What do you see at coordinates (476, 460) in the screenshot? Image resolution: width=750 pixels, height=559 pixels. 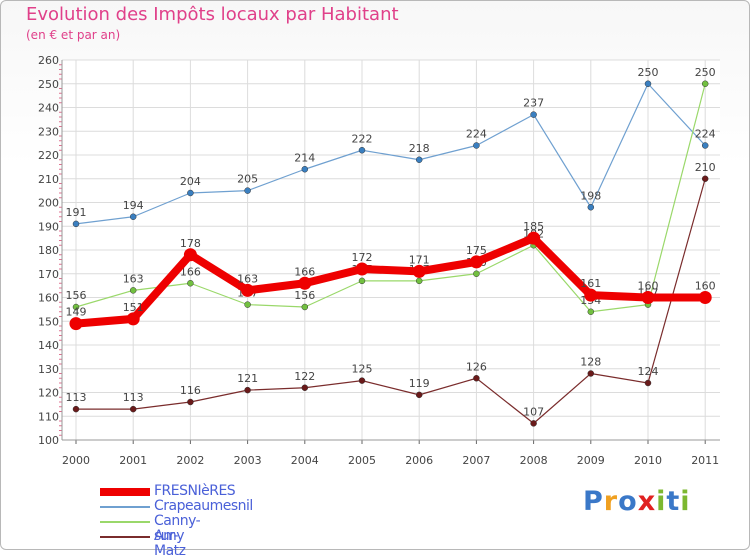 I see `x-tick-label: 2007` at bounding box center [476, 460].